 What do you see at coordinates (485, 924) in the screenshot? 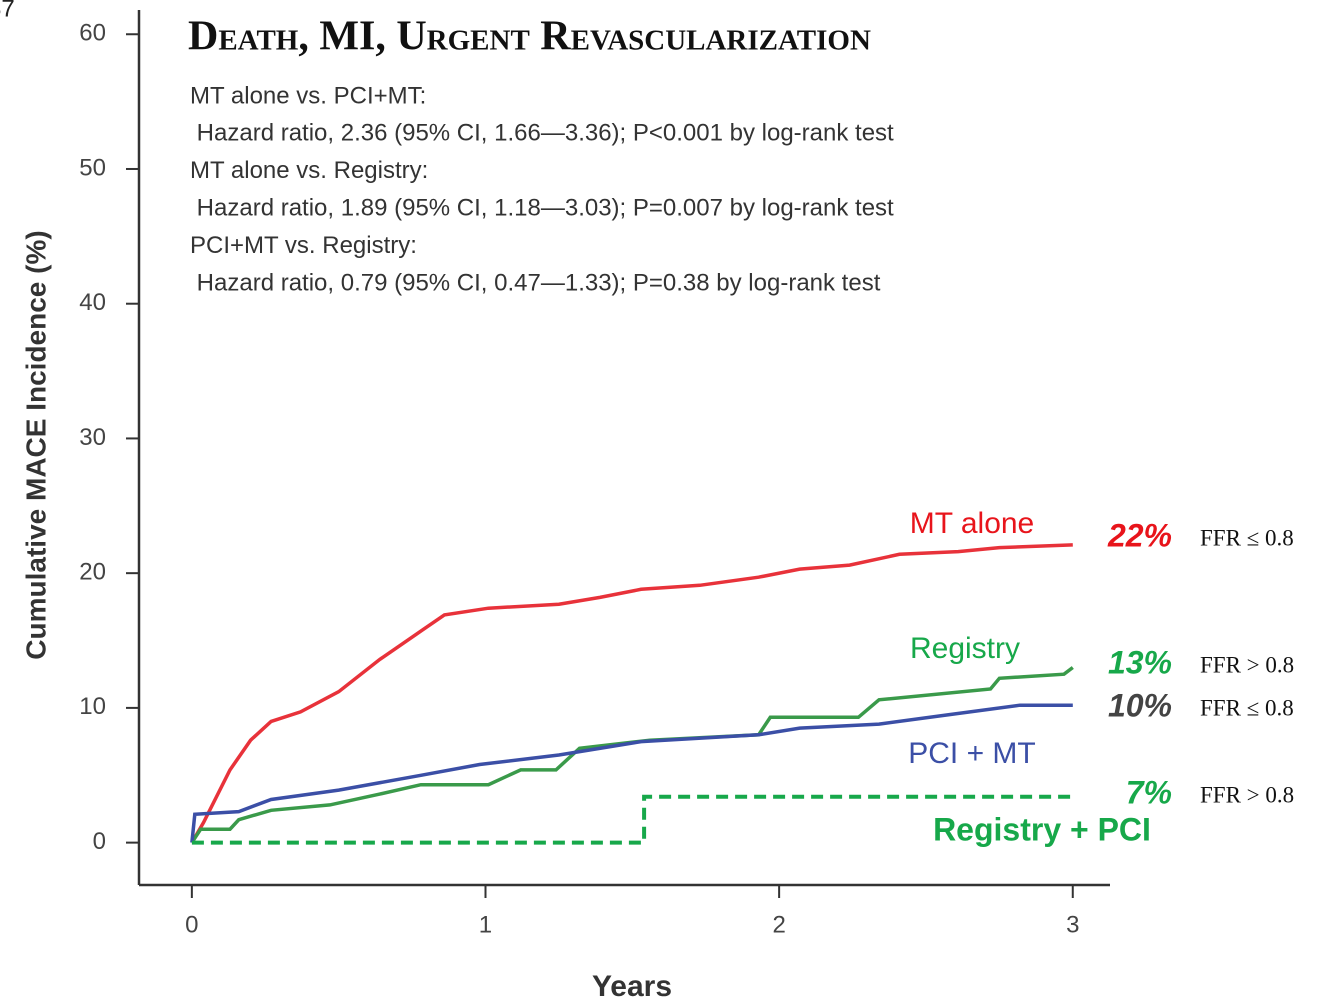
I see `x-tick-label: 1` at bounding box center [485, 924].